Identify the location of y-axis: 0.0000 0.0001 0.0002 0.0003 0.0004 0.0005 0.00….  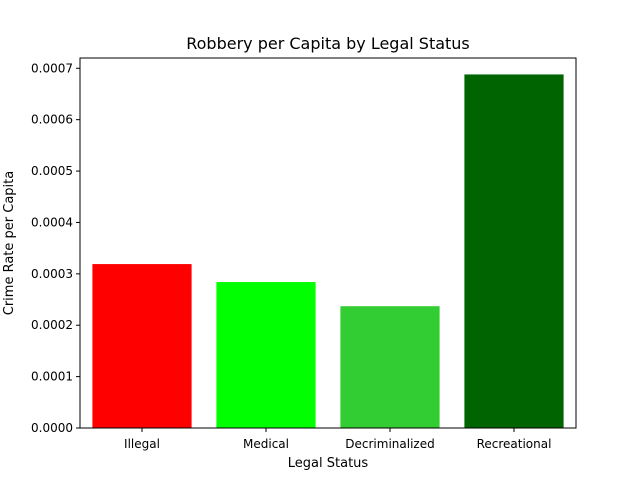
(55, 248).